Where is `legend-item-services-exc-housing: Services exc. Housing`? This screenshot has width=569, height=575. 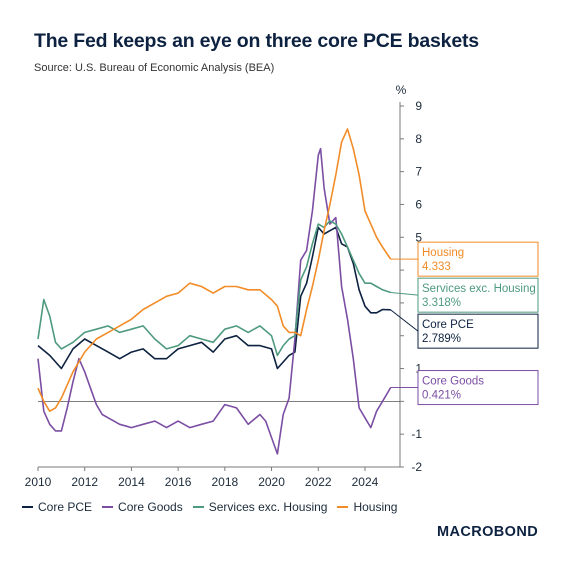 legend-item-services-exc-housing: Services exc. Housing is located at coordinates (260, 507).